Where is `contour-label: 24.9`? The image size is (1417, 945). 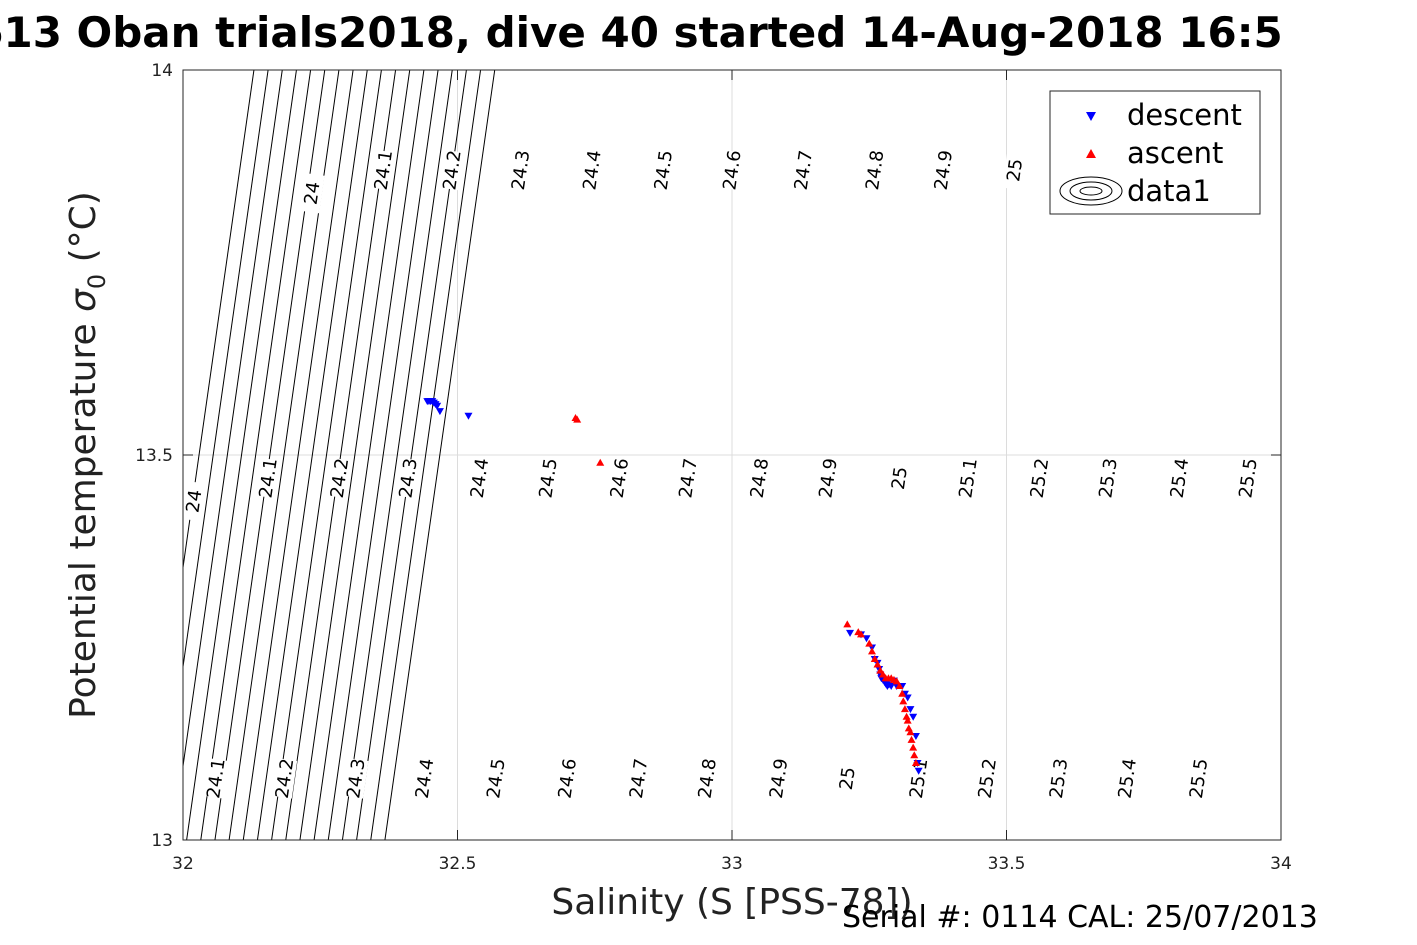
contour-label: 24.9 is located at coordinates (828, 478).